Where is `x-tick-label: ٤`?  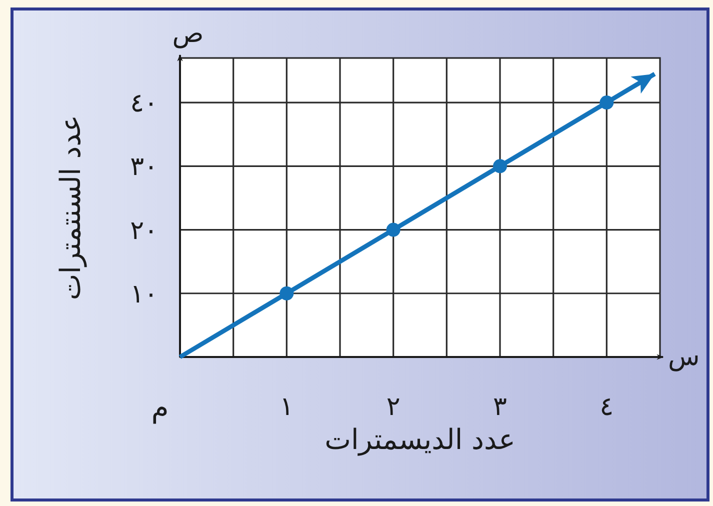 x-tick-label: ٤ is located at coordinates (607, 407).